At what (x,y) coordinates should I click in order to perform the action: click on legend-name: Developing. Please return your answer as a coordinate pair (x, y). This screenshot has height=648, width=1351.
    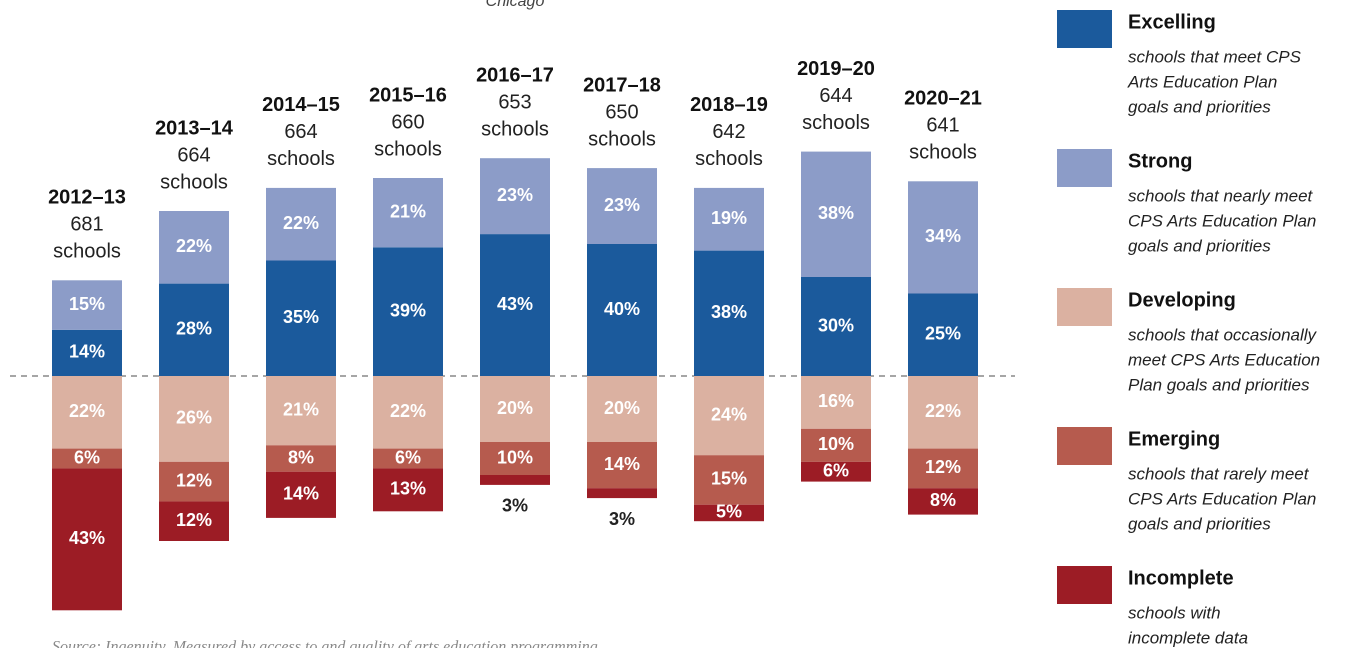
    Looking at the image, I should click on (1182, 300).